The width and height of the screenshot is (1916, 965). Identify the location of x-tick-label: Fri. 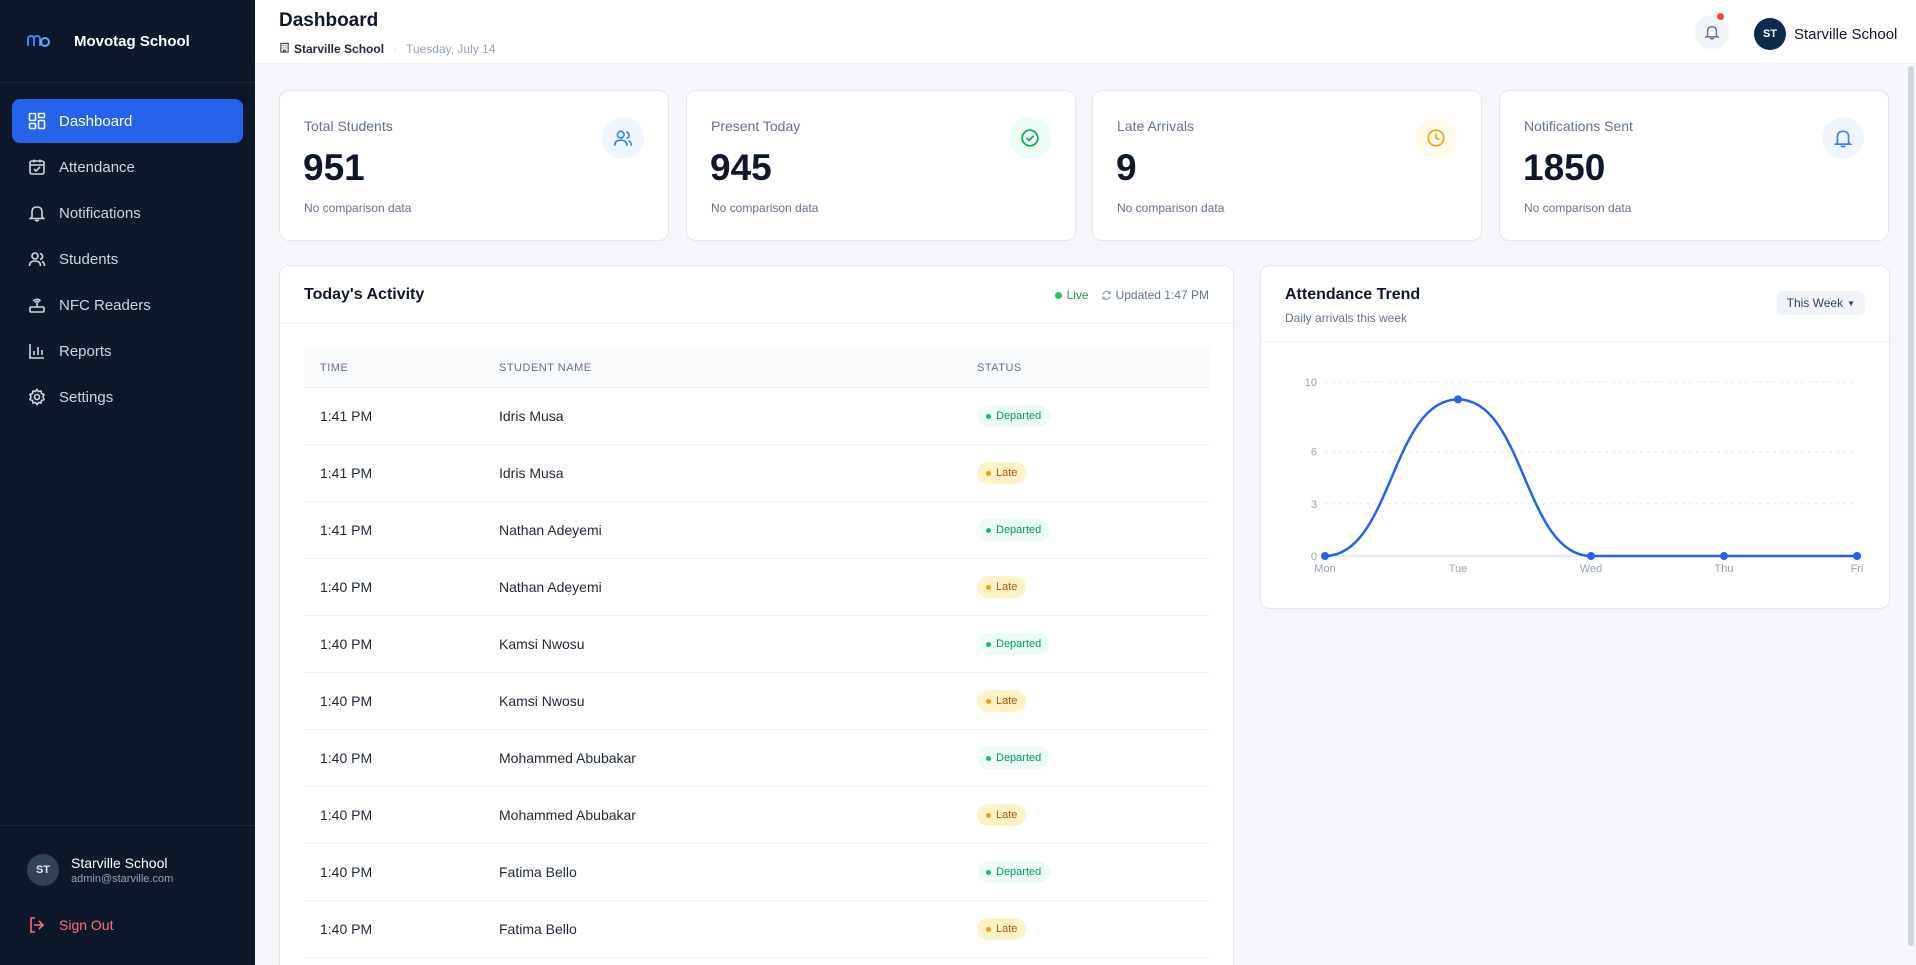
(1857, 569).